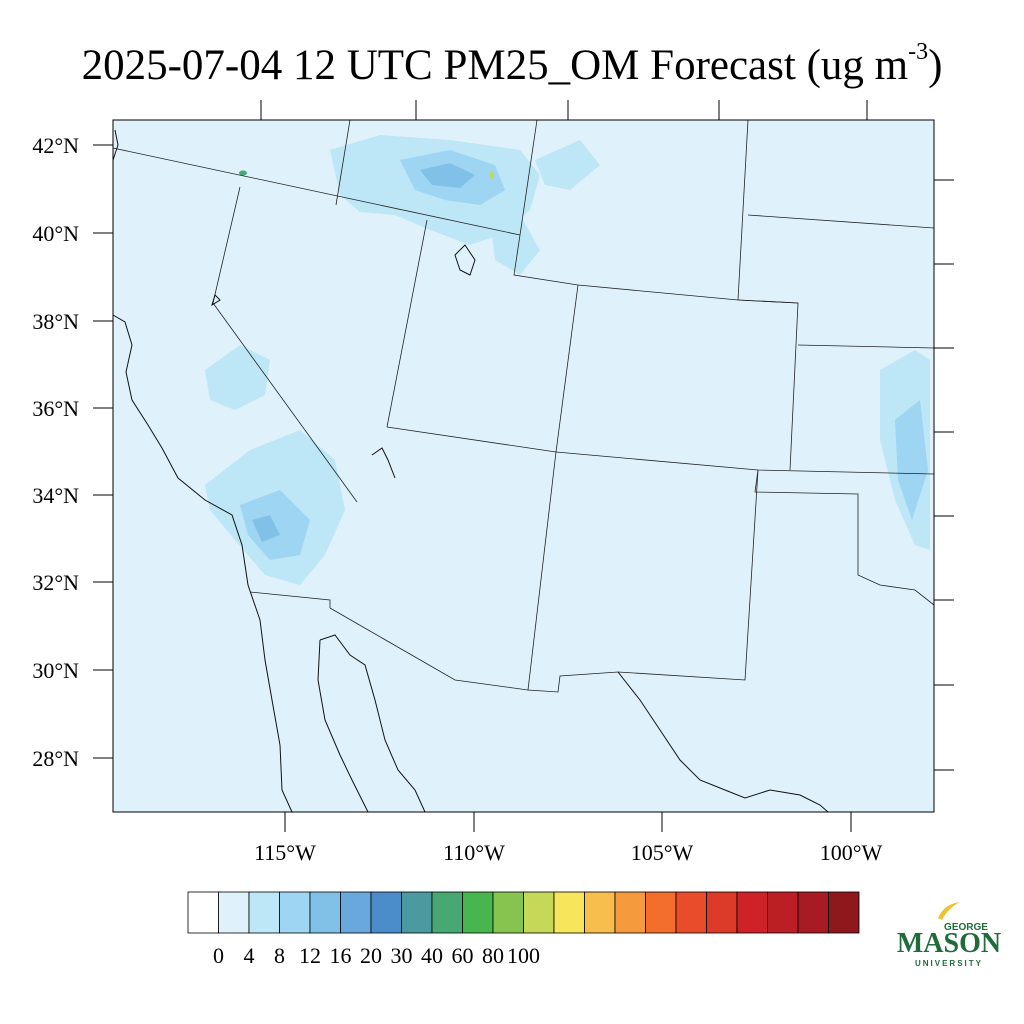 Image resolution: width=1024 pixels, height=1024 pixels. What do you see at coordinates (949, 963) in the screenshot?
I see `logo-university: UNIVERSITY` at bounding box center [949, 963].